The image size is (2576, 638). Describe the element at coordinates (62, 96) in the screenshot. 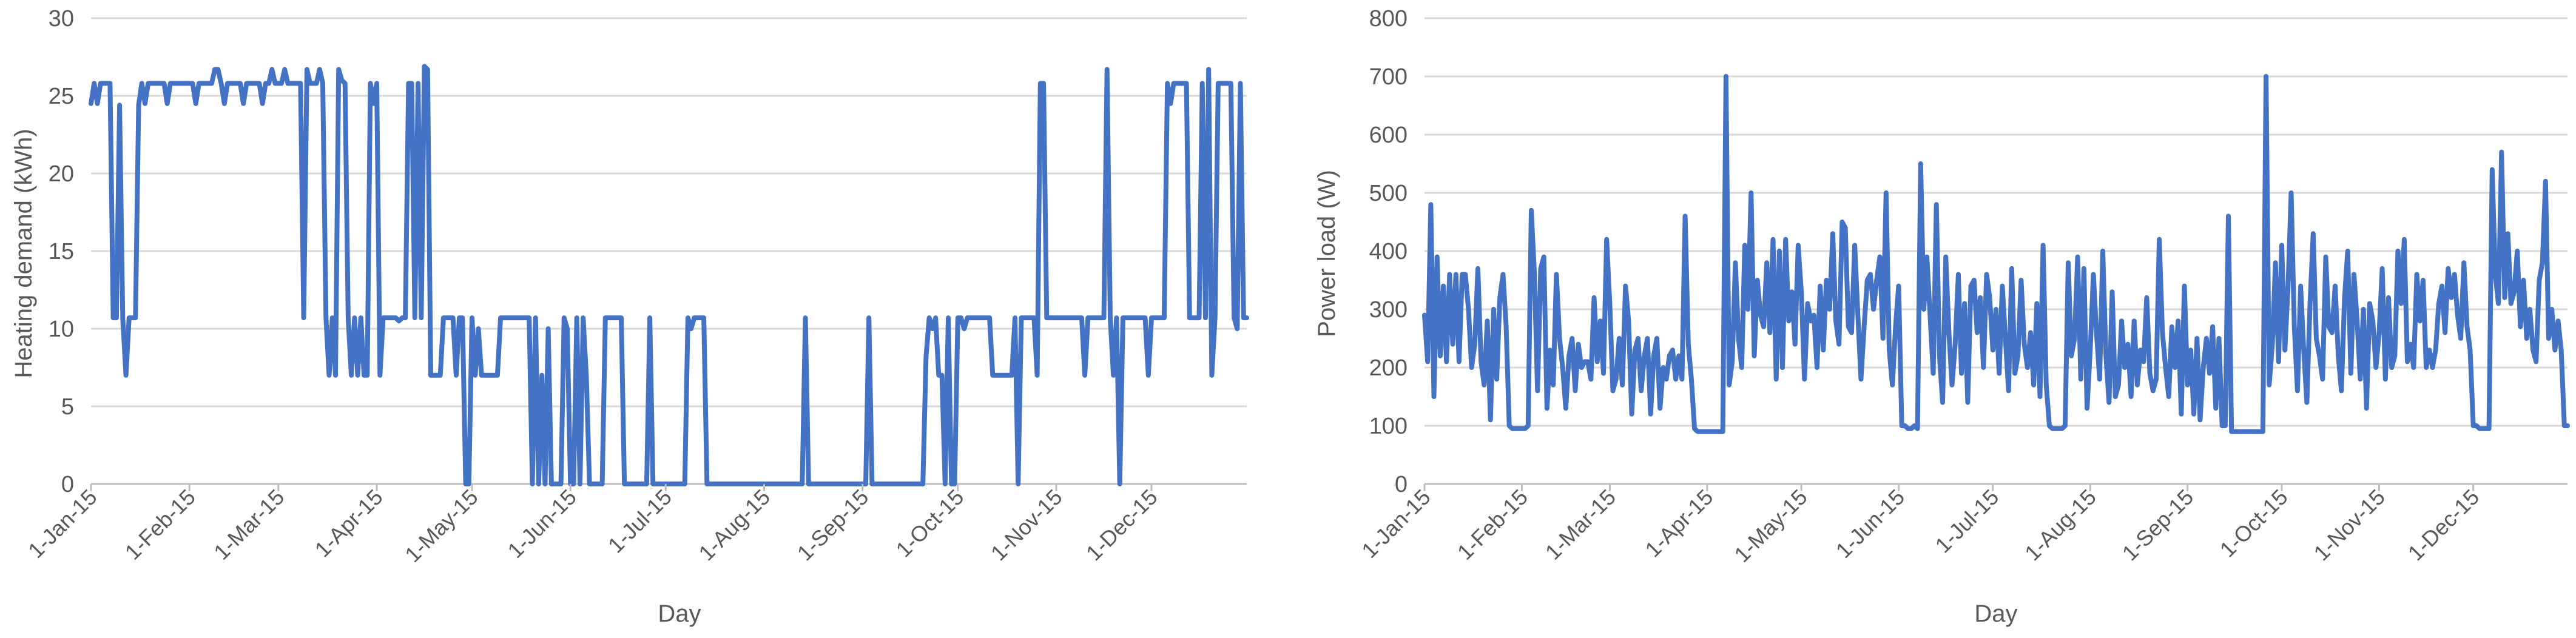

I see `heating-demand-y-tick-label: 25` at that location.